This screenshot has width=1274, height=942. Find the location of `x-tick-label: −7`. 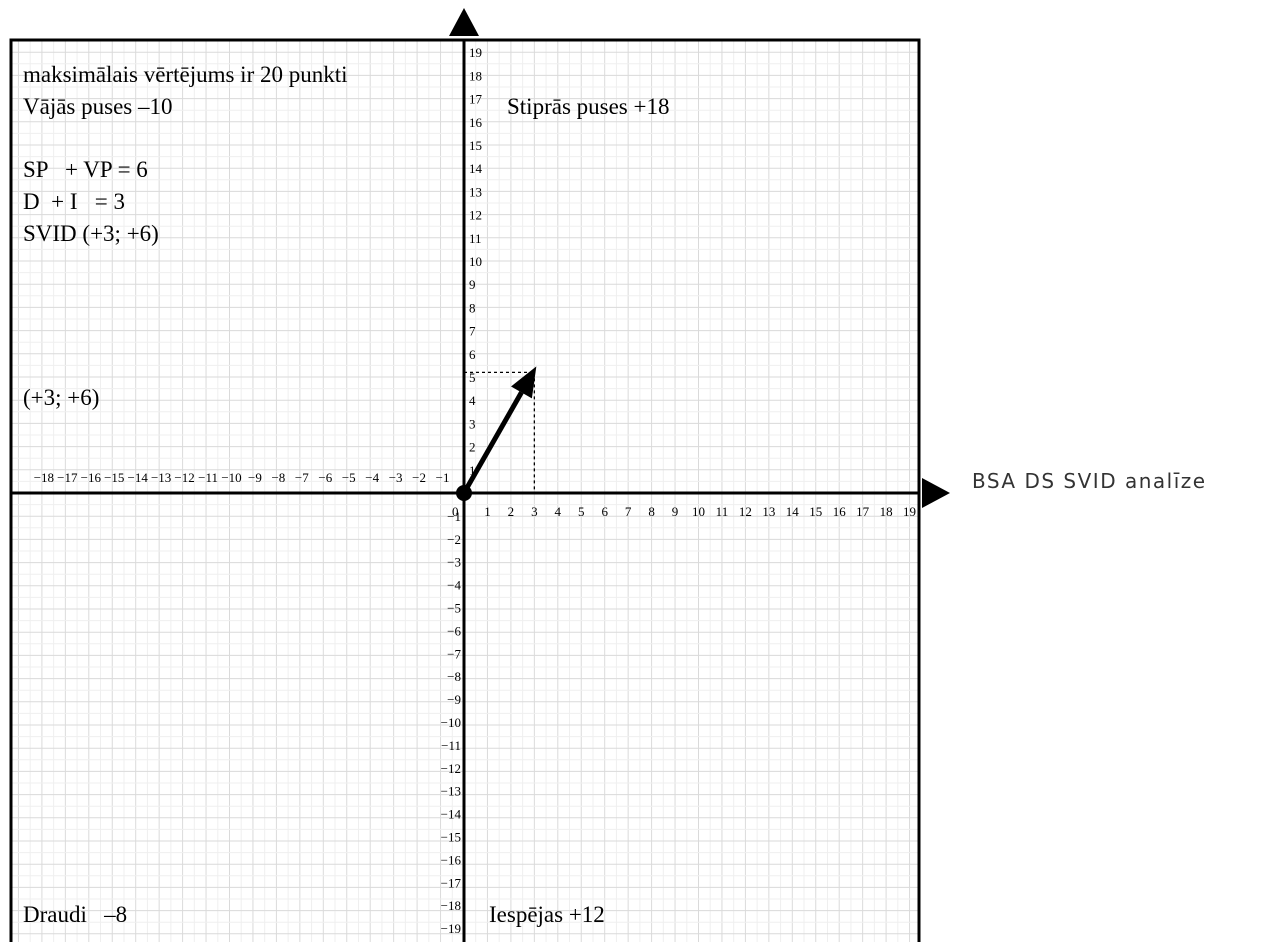

x-tick-label: −7 is located at coordinates (302, 477).